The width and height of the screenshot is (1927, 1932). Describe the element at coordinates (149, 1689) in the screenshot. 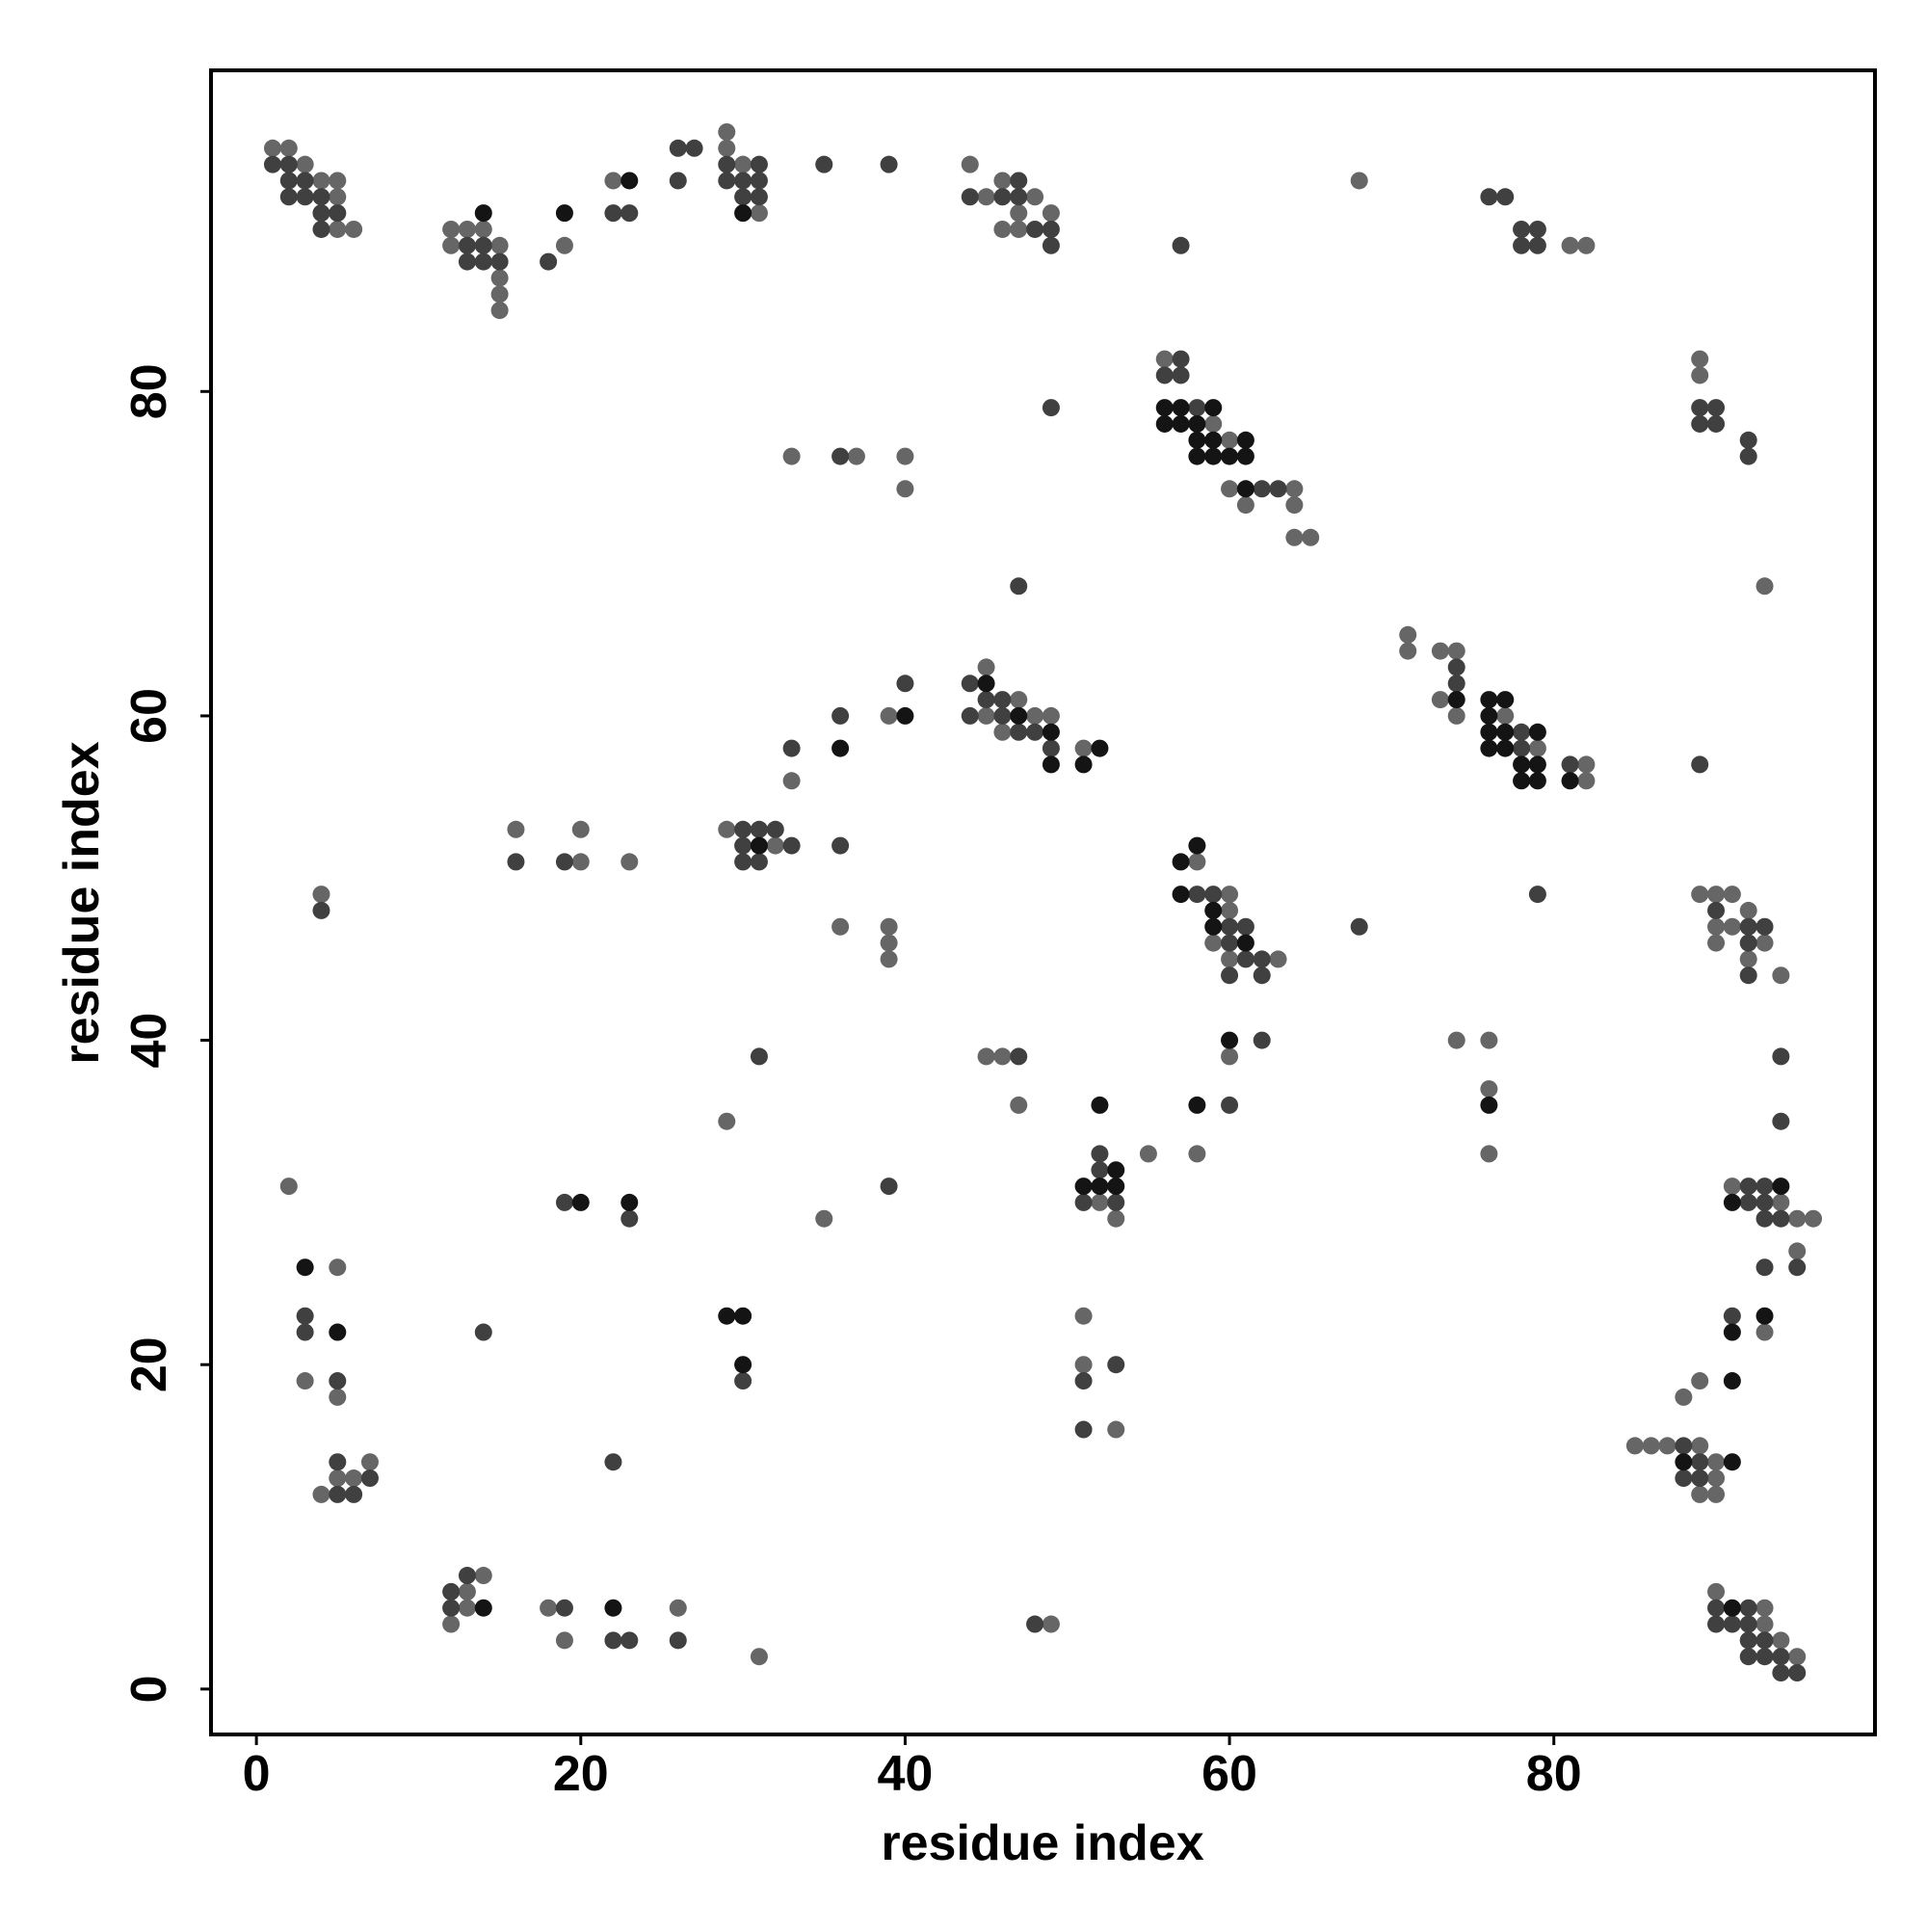

I see `y-tick-label: 0` at that location.